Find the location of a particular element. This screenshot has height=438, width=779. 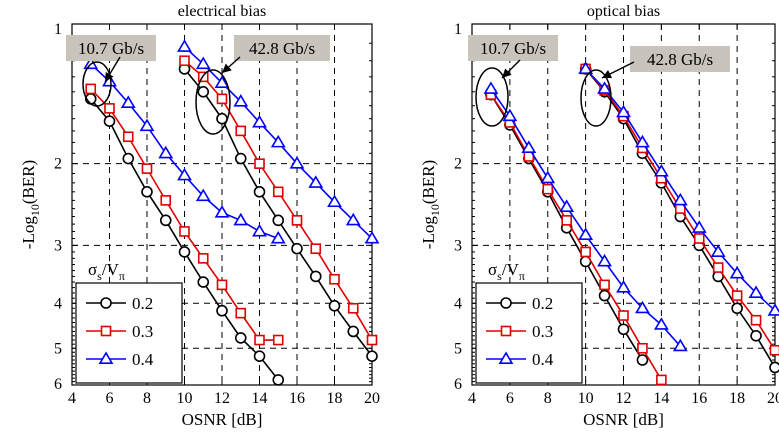

legend-title: σs/Vπ is located at coordinates (506, 271).